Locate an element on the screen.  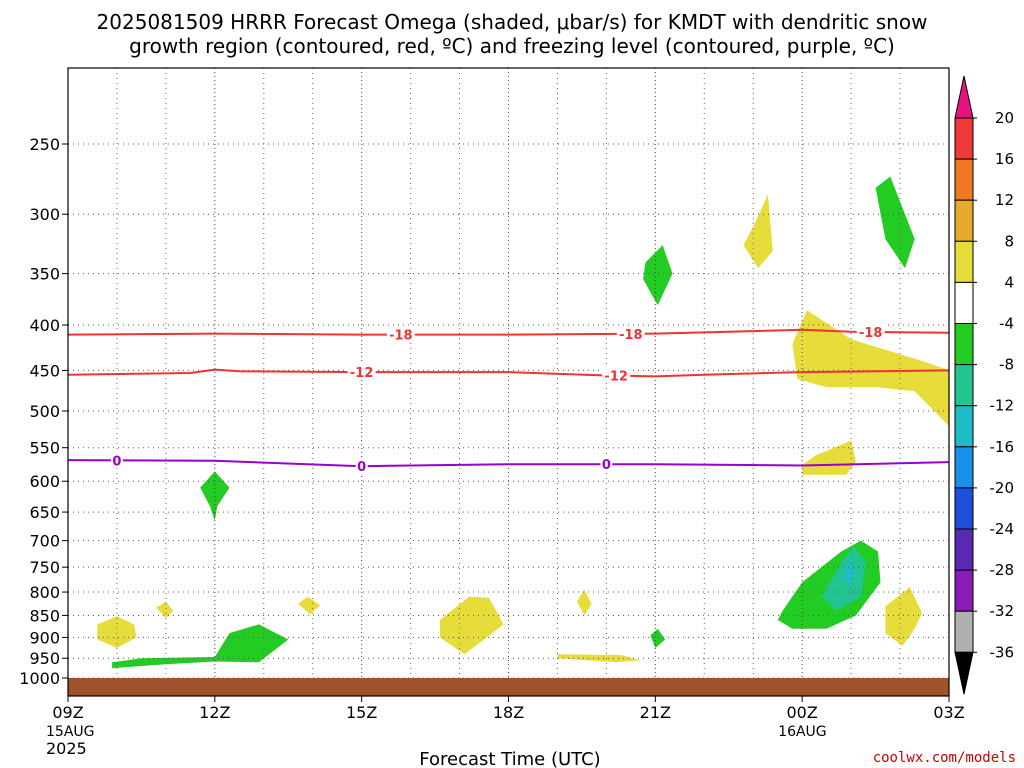
colorbar-label: 8 is located at coordinates (1009, 241).